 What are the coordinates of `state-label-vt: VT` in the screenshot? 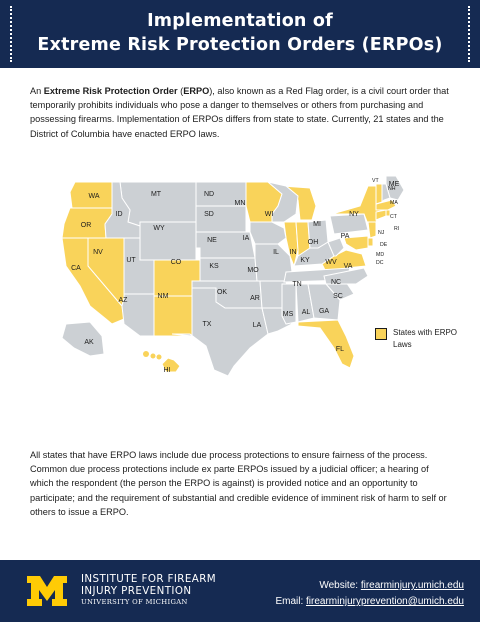 It's located at (375, 181).